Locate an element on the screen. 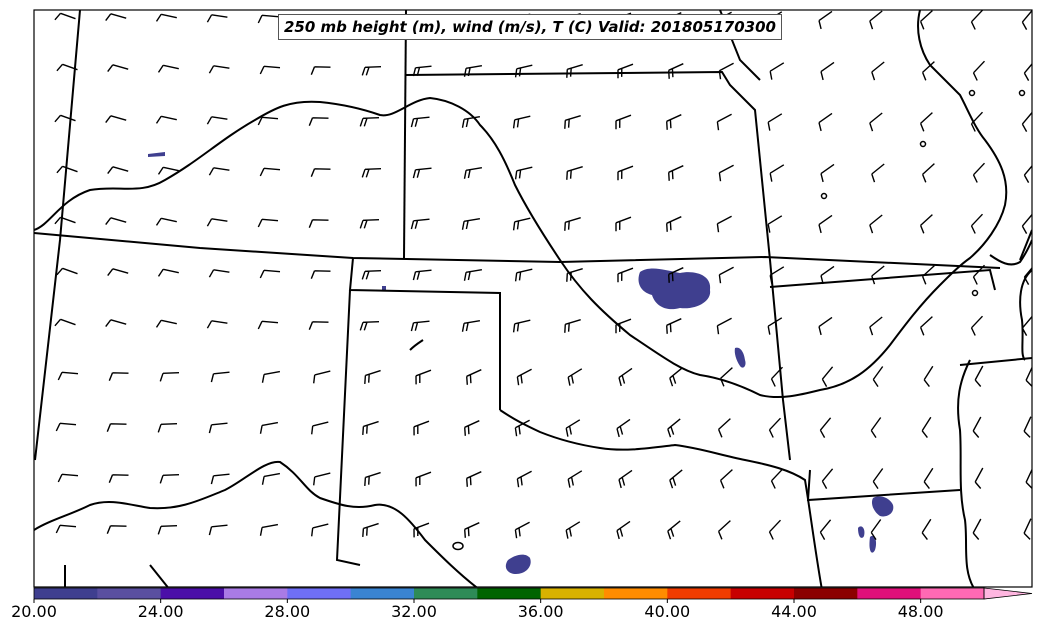 The height and width of the screenshot is (633, 1041). colorbar-tick-label: 32.00 is located at coordinates (414, 611).